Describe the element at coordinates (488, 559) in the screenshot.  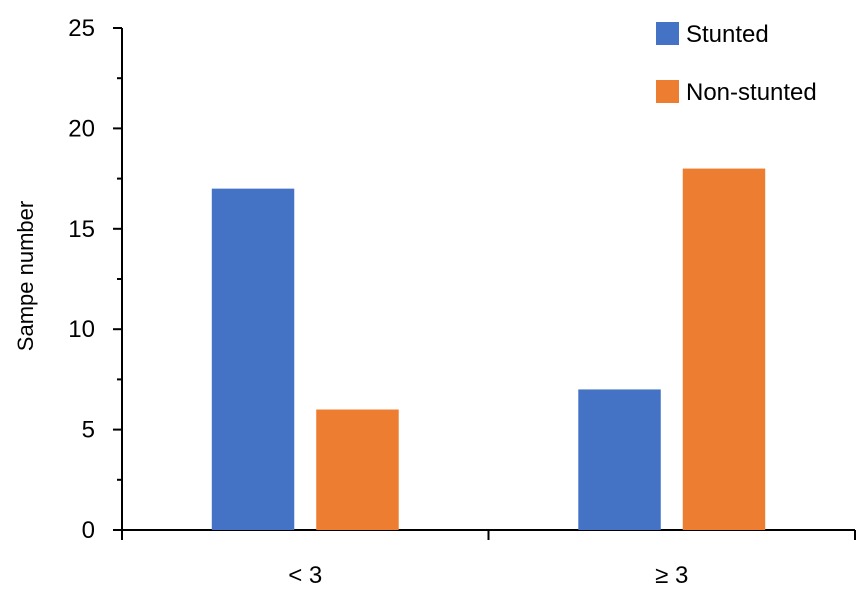
I see `x-axis: < 3 ≥ 3` at that location.